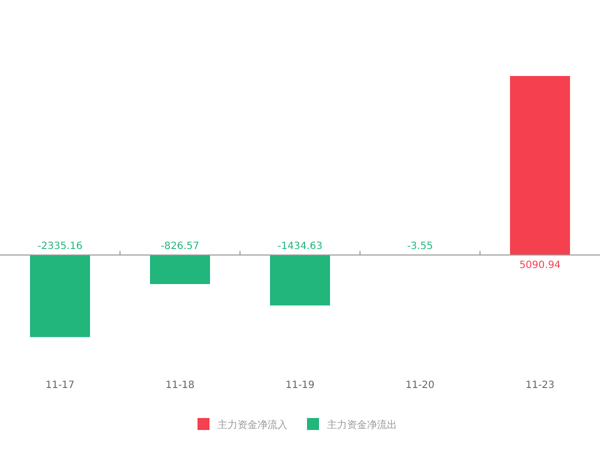  I want to click on x-tick-label: 11-18, so click(180, 385).